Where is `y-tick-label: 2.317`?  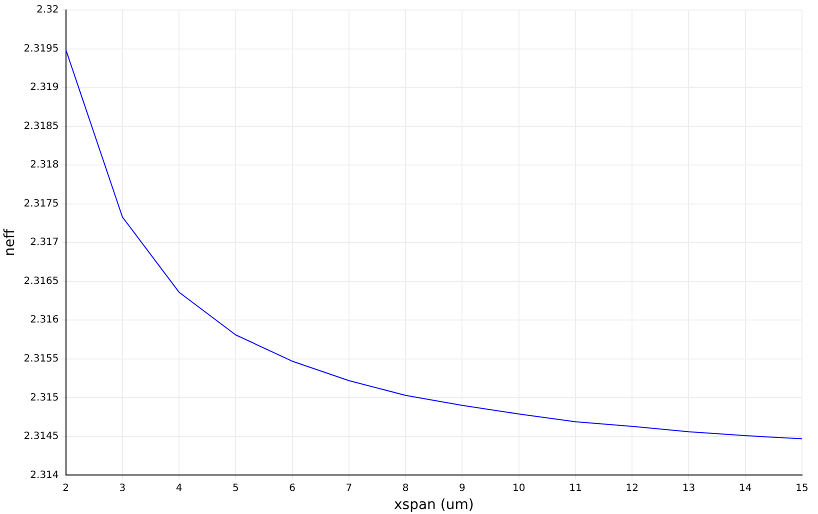
y-tick-label: 2.317 is located at coordinates (44, 242).